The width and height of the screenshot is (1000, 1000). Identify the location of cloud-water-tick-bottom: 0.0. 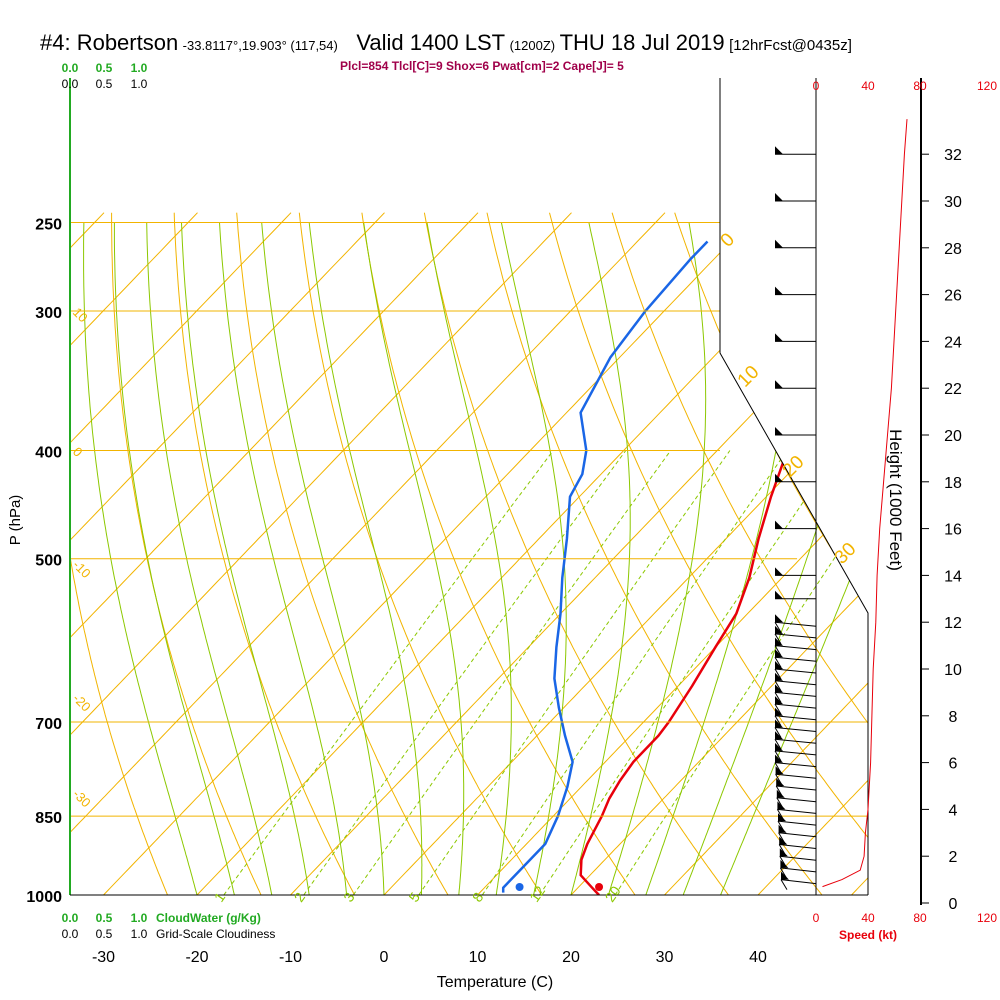
(70, 918).